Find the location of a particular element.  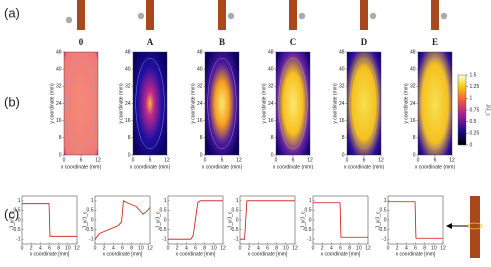

colorbar-tick-label: 0.25 is located at coordinates (475, 134).